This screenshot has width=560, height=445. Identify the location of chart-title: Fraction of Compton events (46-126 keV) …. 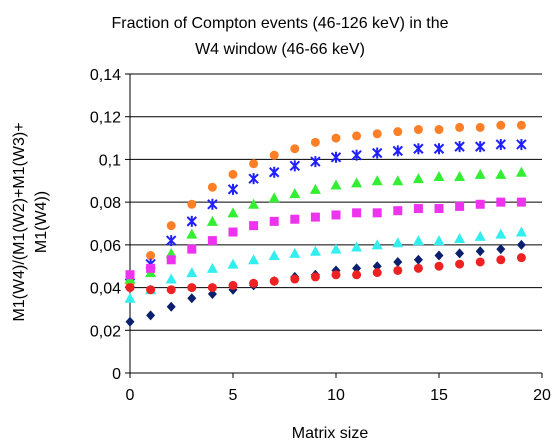
(279, 36).